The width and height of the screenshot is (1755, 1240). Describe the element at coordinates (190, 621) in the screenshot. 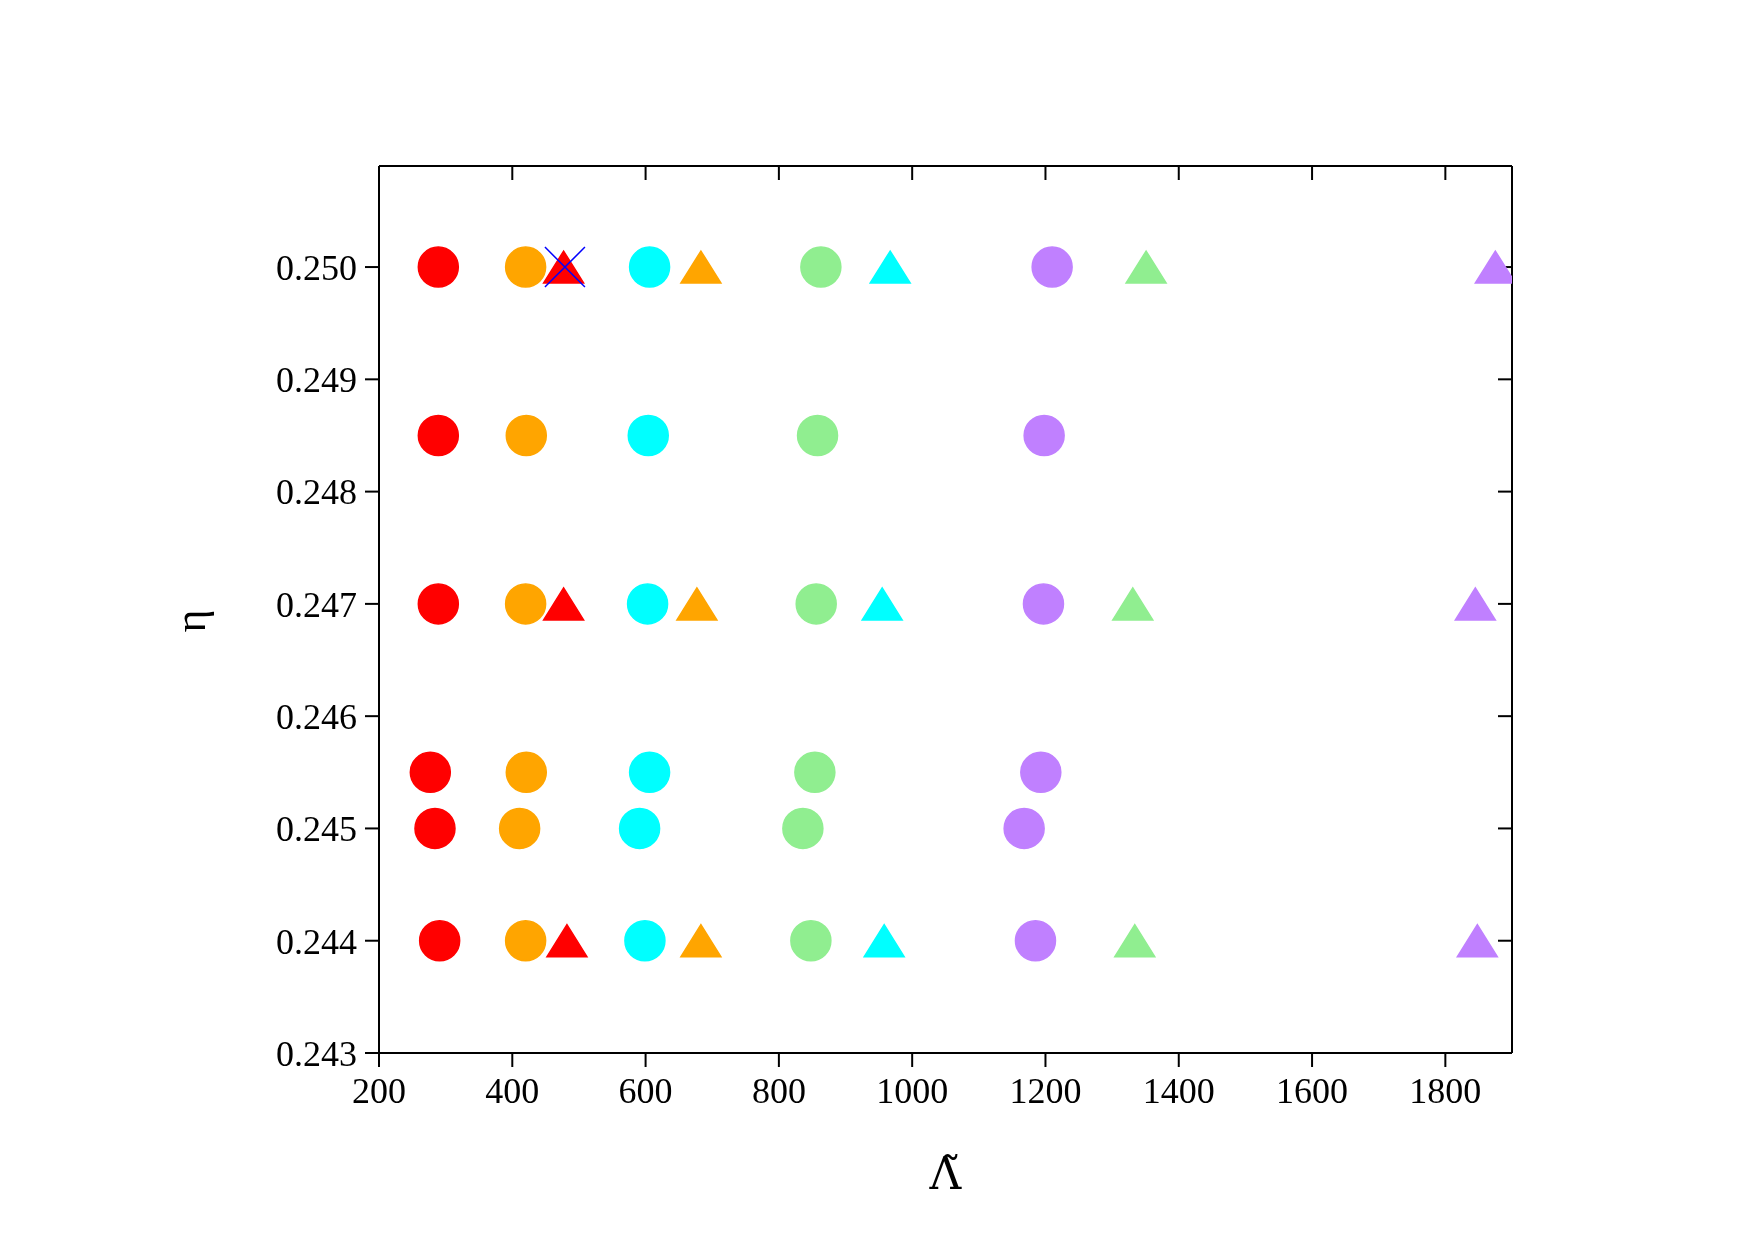

I see `y-axis-title: η` at that location.